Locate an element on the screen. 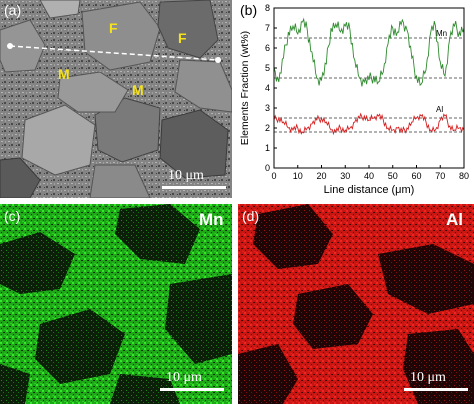 The image size is (474, 404). series-label-mn: Mn is located at coordinates (441, 33).